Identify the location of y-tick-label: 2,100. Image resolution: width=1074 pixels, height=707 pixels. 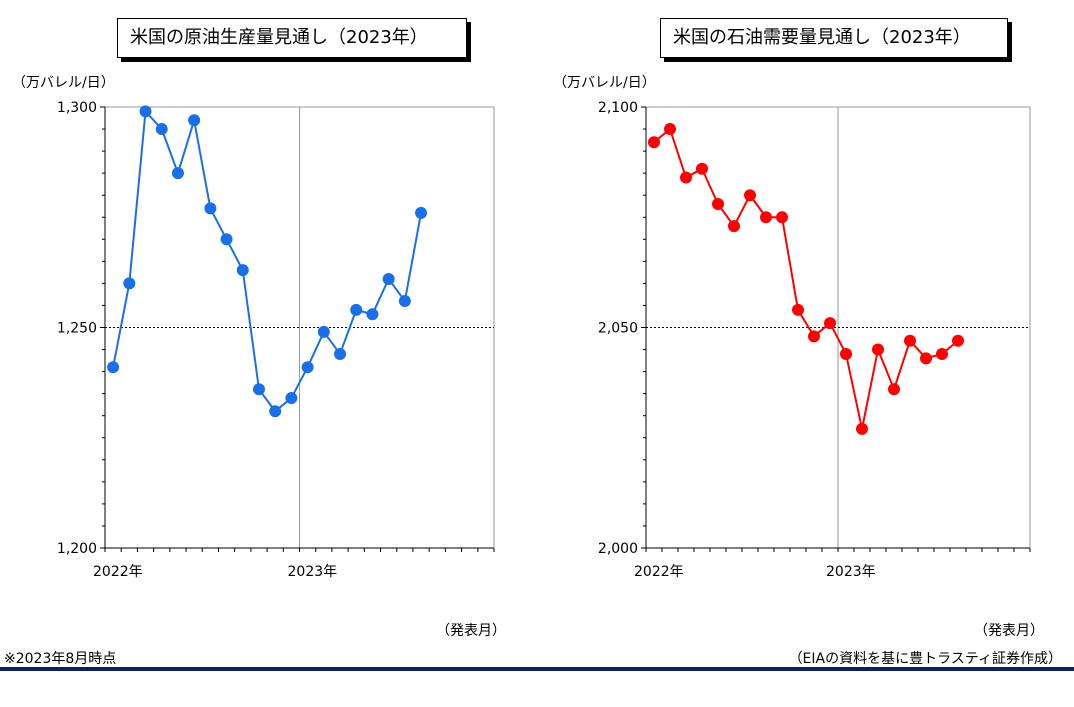
(618, 108).